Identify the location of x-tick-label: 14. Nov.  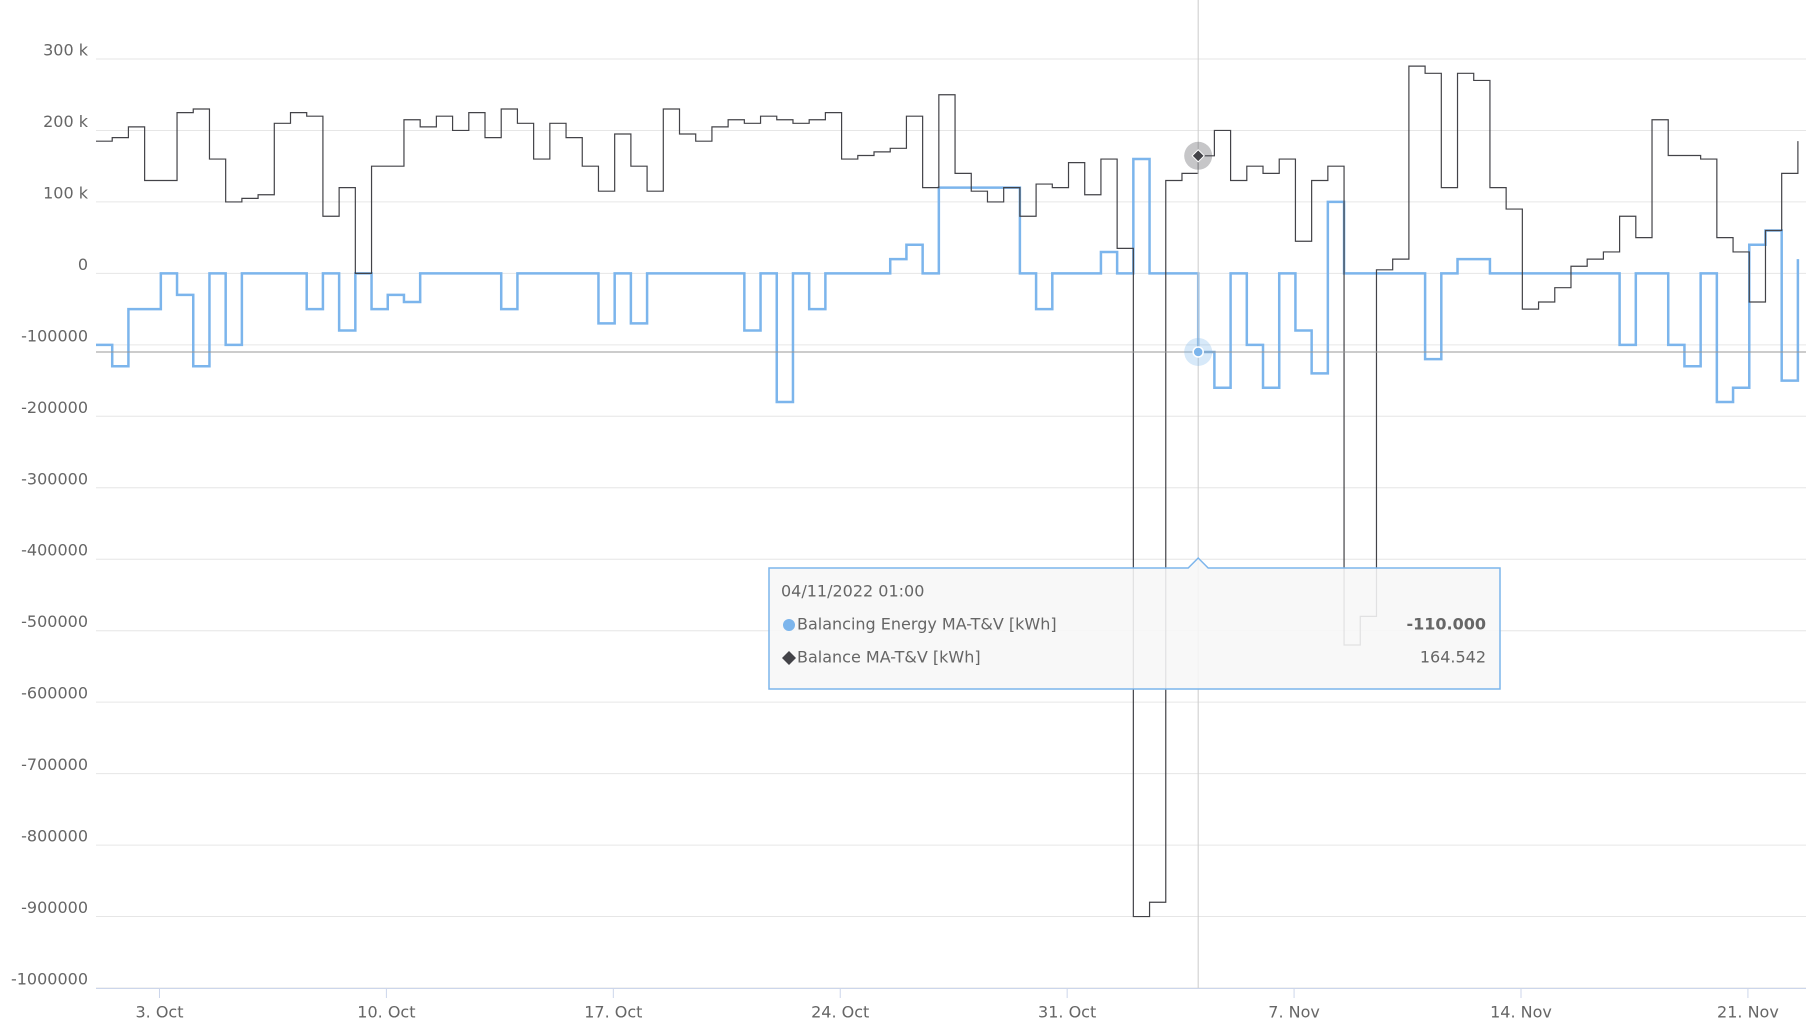
(1521, 1012).